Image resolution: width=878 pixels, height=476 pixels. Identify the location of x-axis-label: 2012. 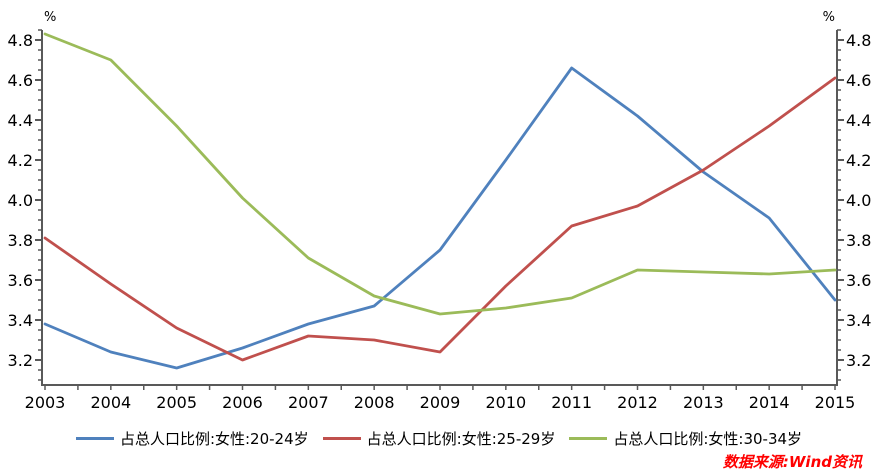
(637, 402).